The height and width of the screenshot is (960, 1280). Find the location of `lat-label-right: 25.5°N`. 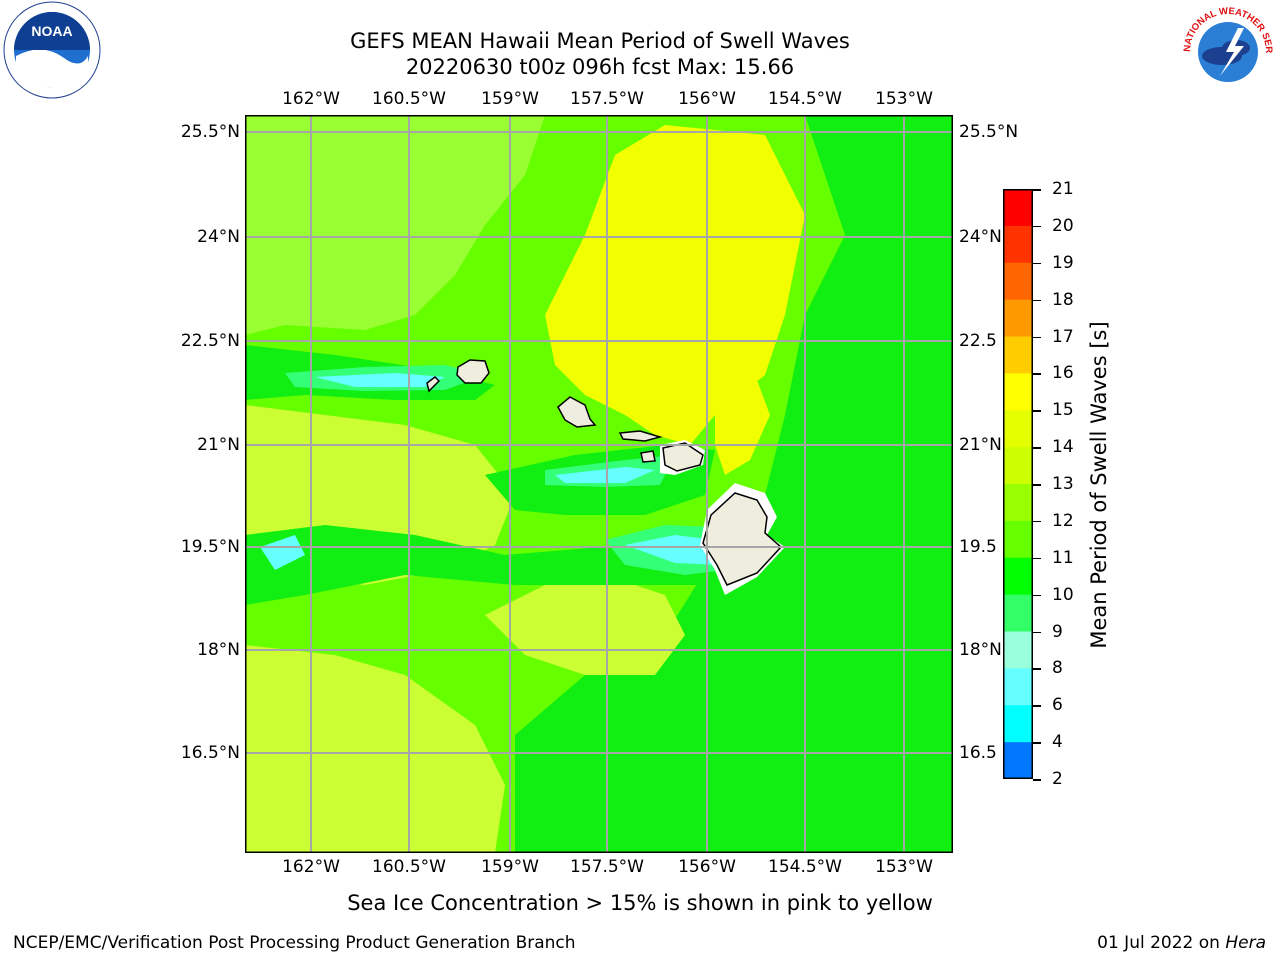

lat-label-right: 25.5°N is located at coordinates (989, 132).